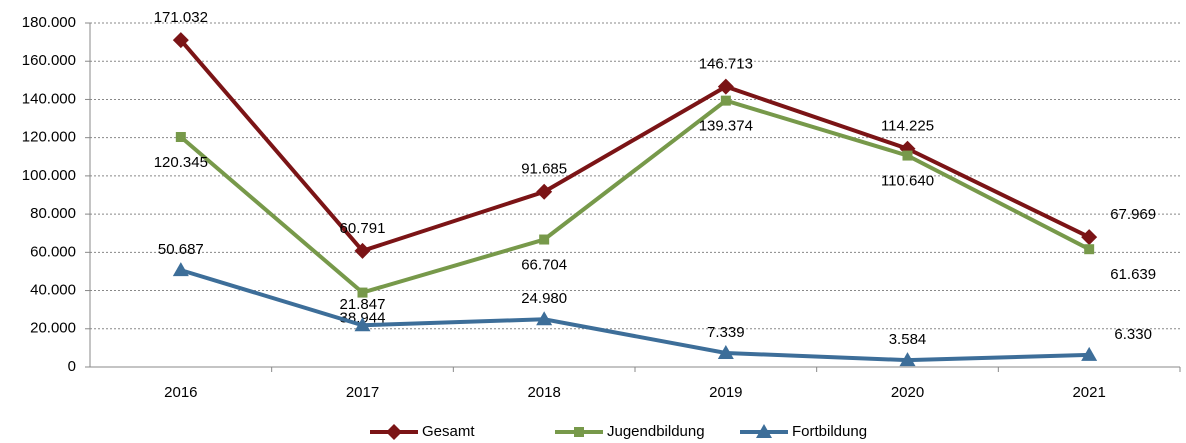 The image size is (1186, 443). I want to click on data-label: 24.980, so click(544, 298).